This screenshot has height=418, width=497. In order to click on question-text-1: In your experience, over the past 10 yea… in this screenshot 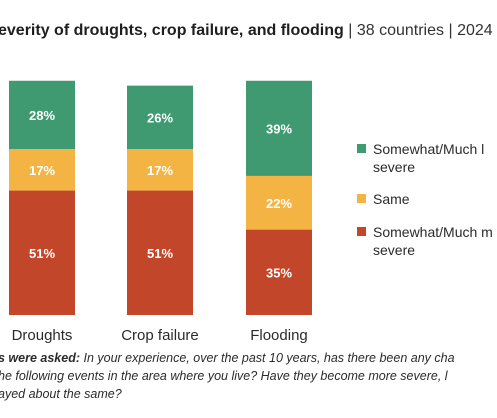, I will do `click(267, 358)`.